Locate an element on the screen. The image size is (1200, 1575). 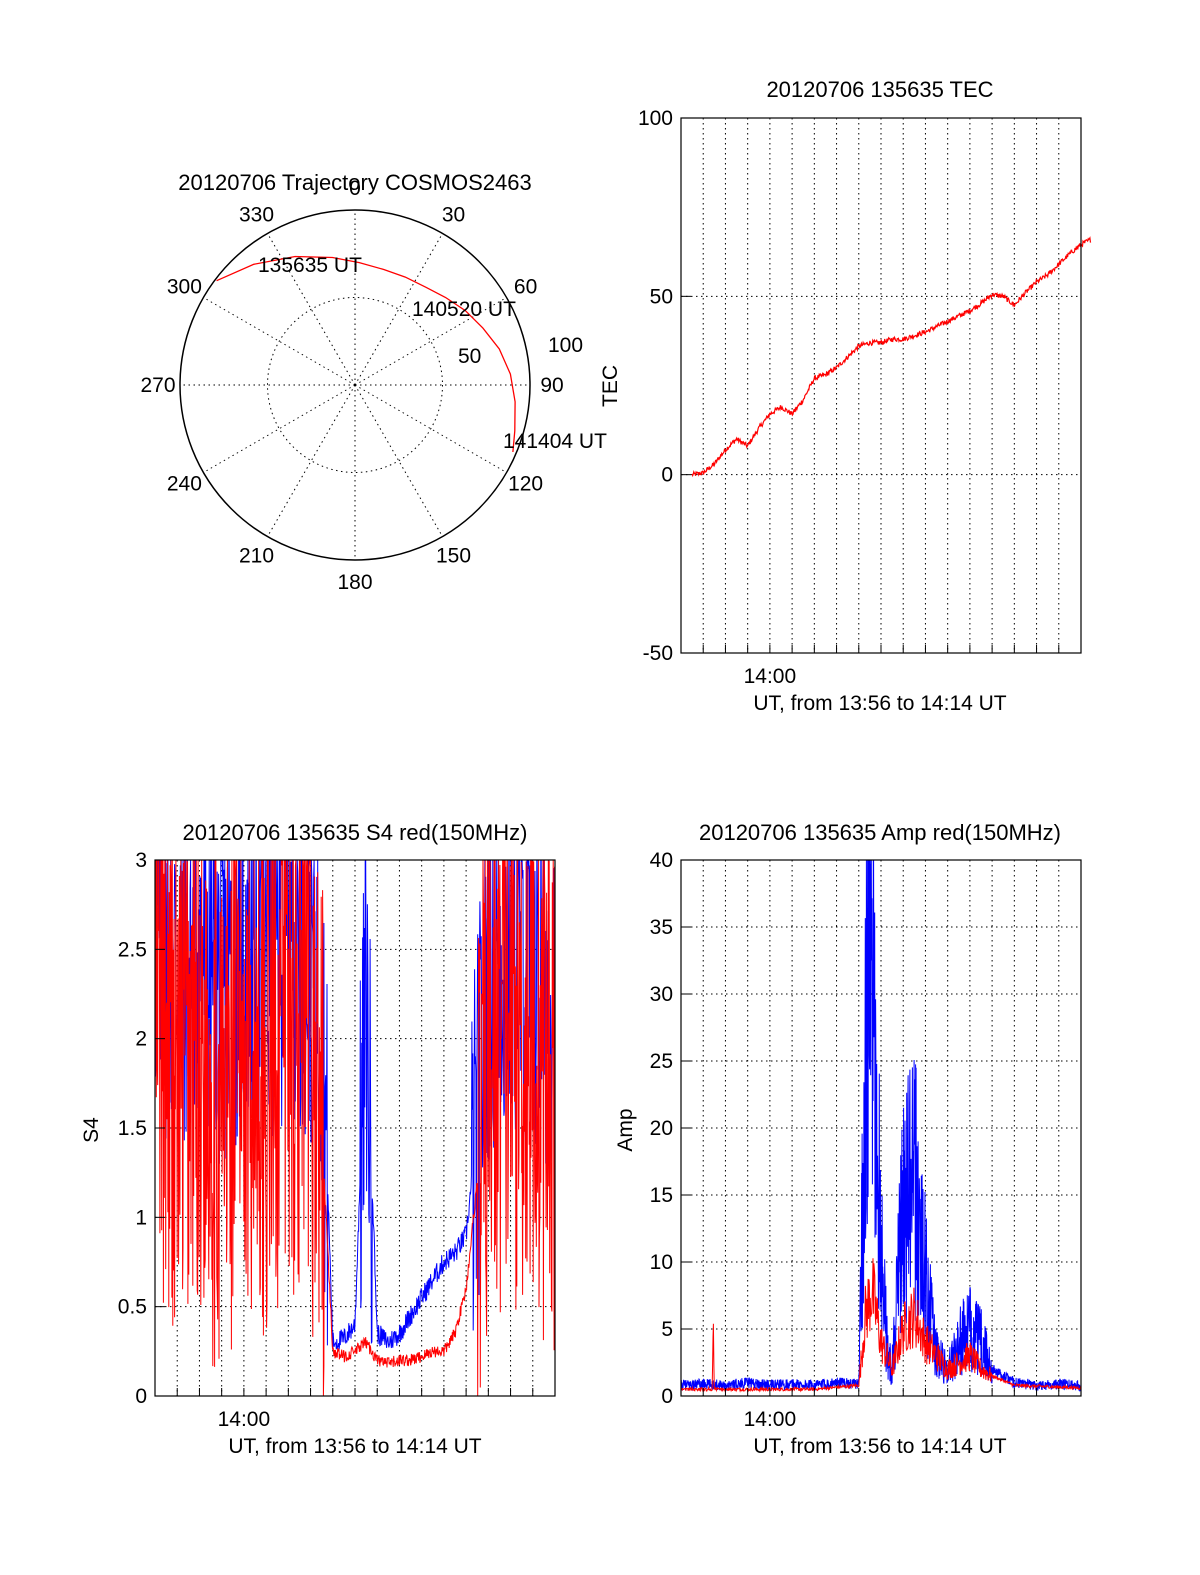
azimuth-label: 330 is located at coordinates (256, 214).